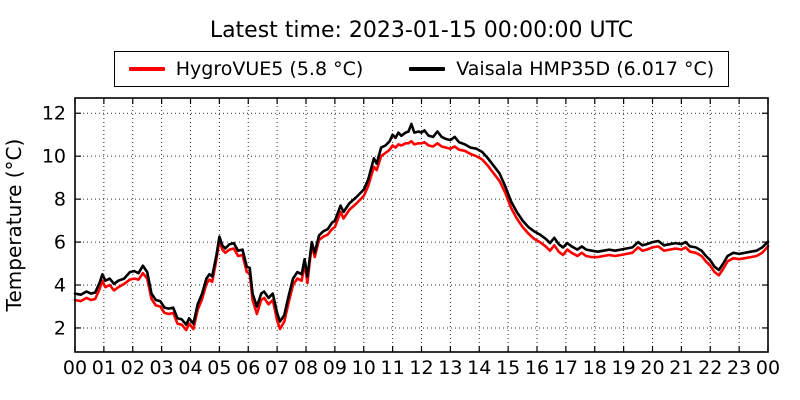  Describe the element at coordinates (710, 368) in the screenshot. I see `x-tick-label: 22` at that location.